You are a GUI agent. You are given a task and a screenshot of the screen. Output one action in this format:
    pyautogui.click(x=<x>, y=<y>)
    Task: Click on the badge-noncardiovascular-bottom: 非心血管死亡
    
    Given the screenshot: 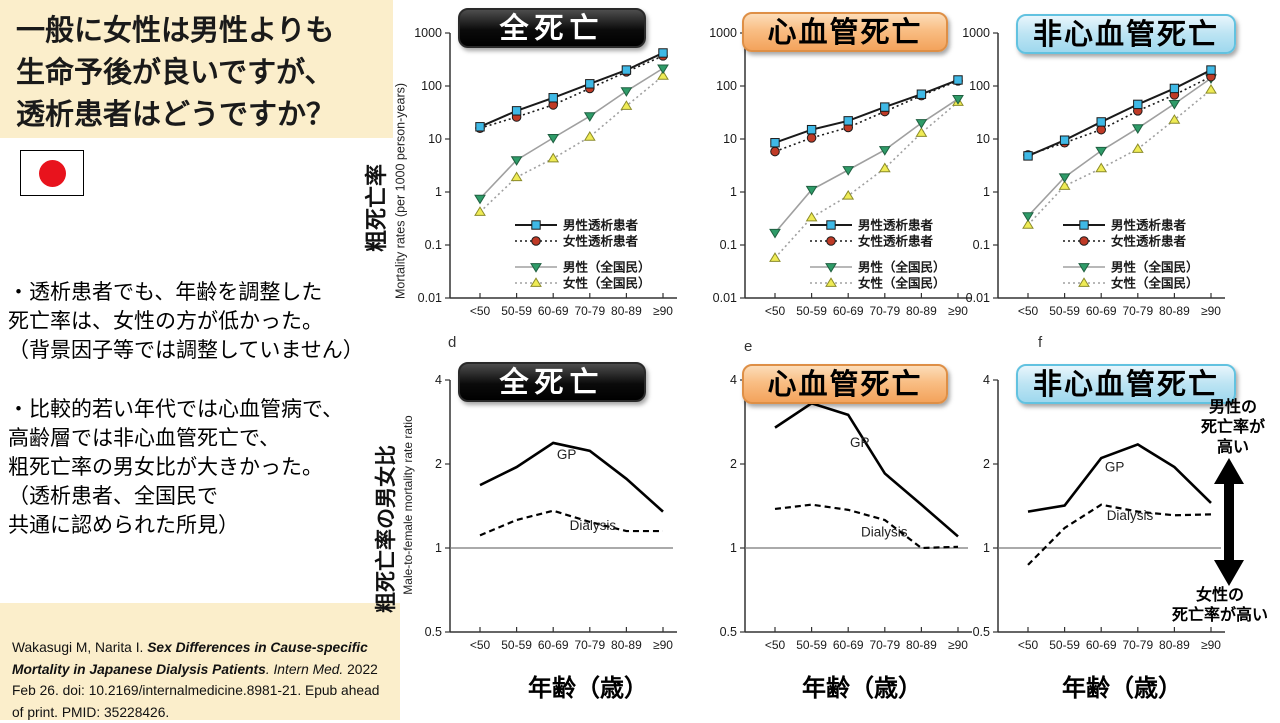 What is the action you would take?
    pyautogui.click(x=1126, y=384)
    